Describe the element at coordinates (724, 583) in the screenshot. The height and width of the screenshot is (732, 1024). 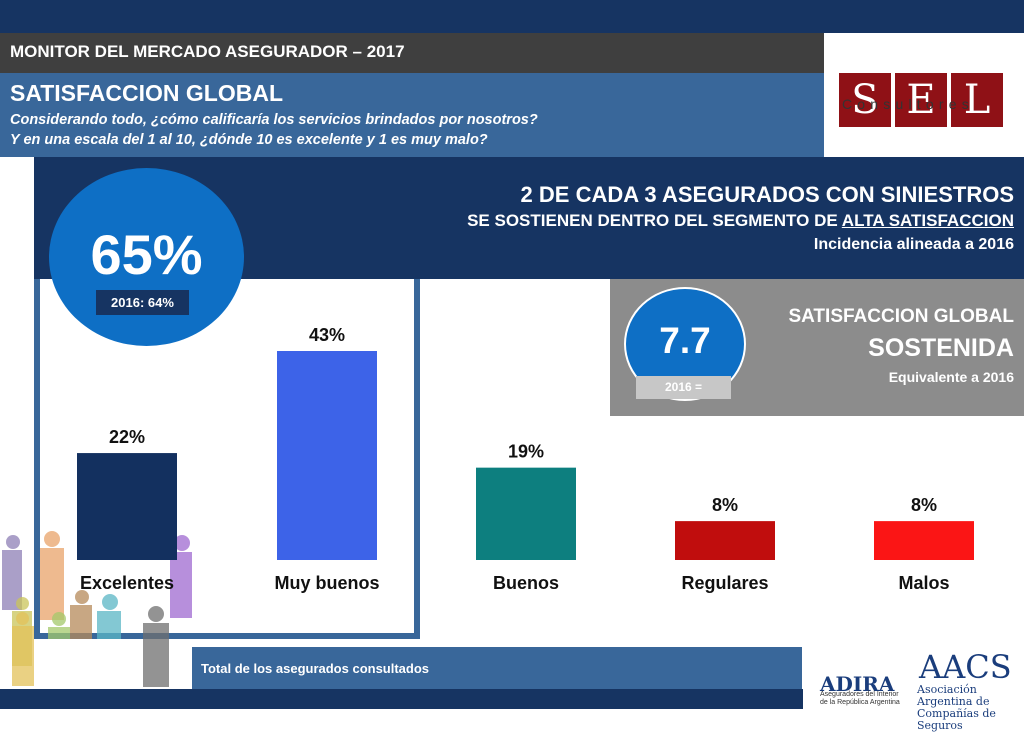
I see `category-label: Regulares` at that location.